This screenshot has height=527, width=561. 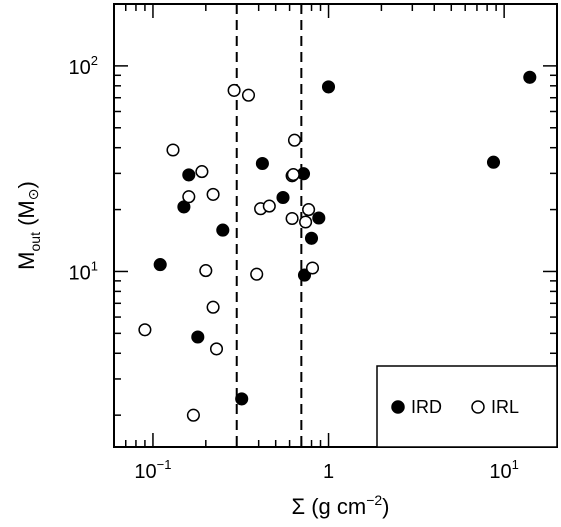 I want to click on legend-label: IRL, so click(x=505, y=407).